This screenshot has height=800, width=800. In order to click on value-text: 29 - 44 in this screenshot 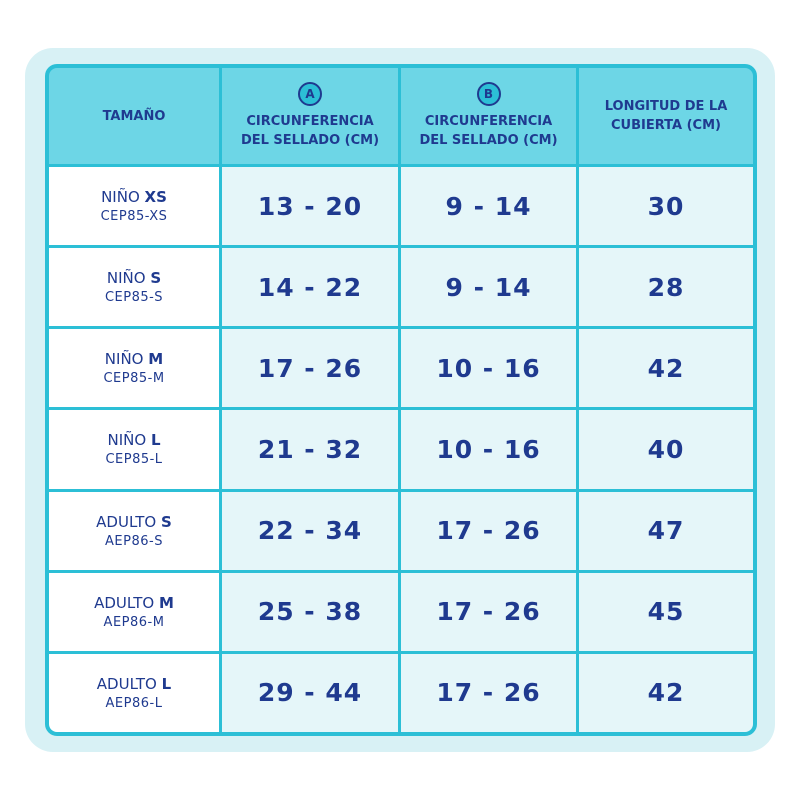, I will do `click(310, 693)`.